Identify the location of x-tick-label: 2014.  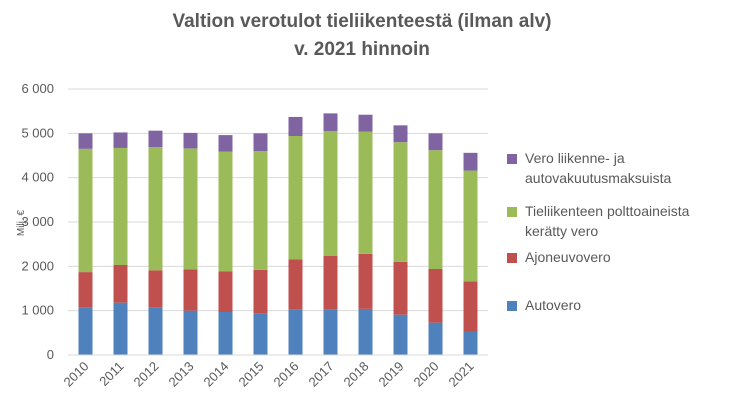
(216, 374).